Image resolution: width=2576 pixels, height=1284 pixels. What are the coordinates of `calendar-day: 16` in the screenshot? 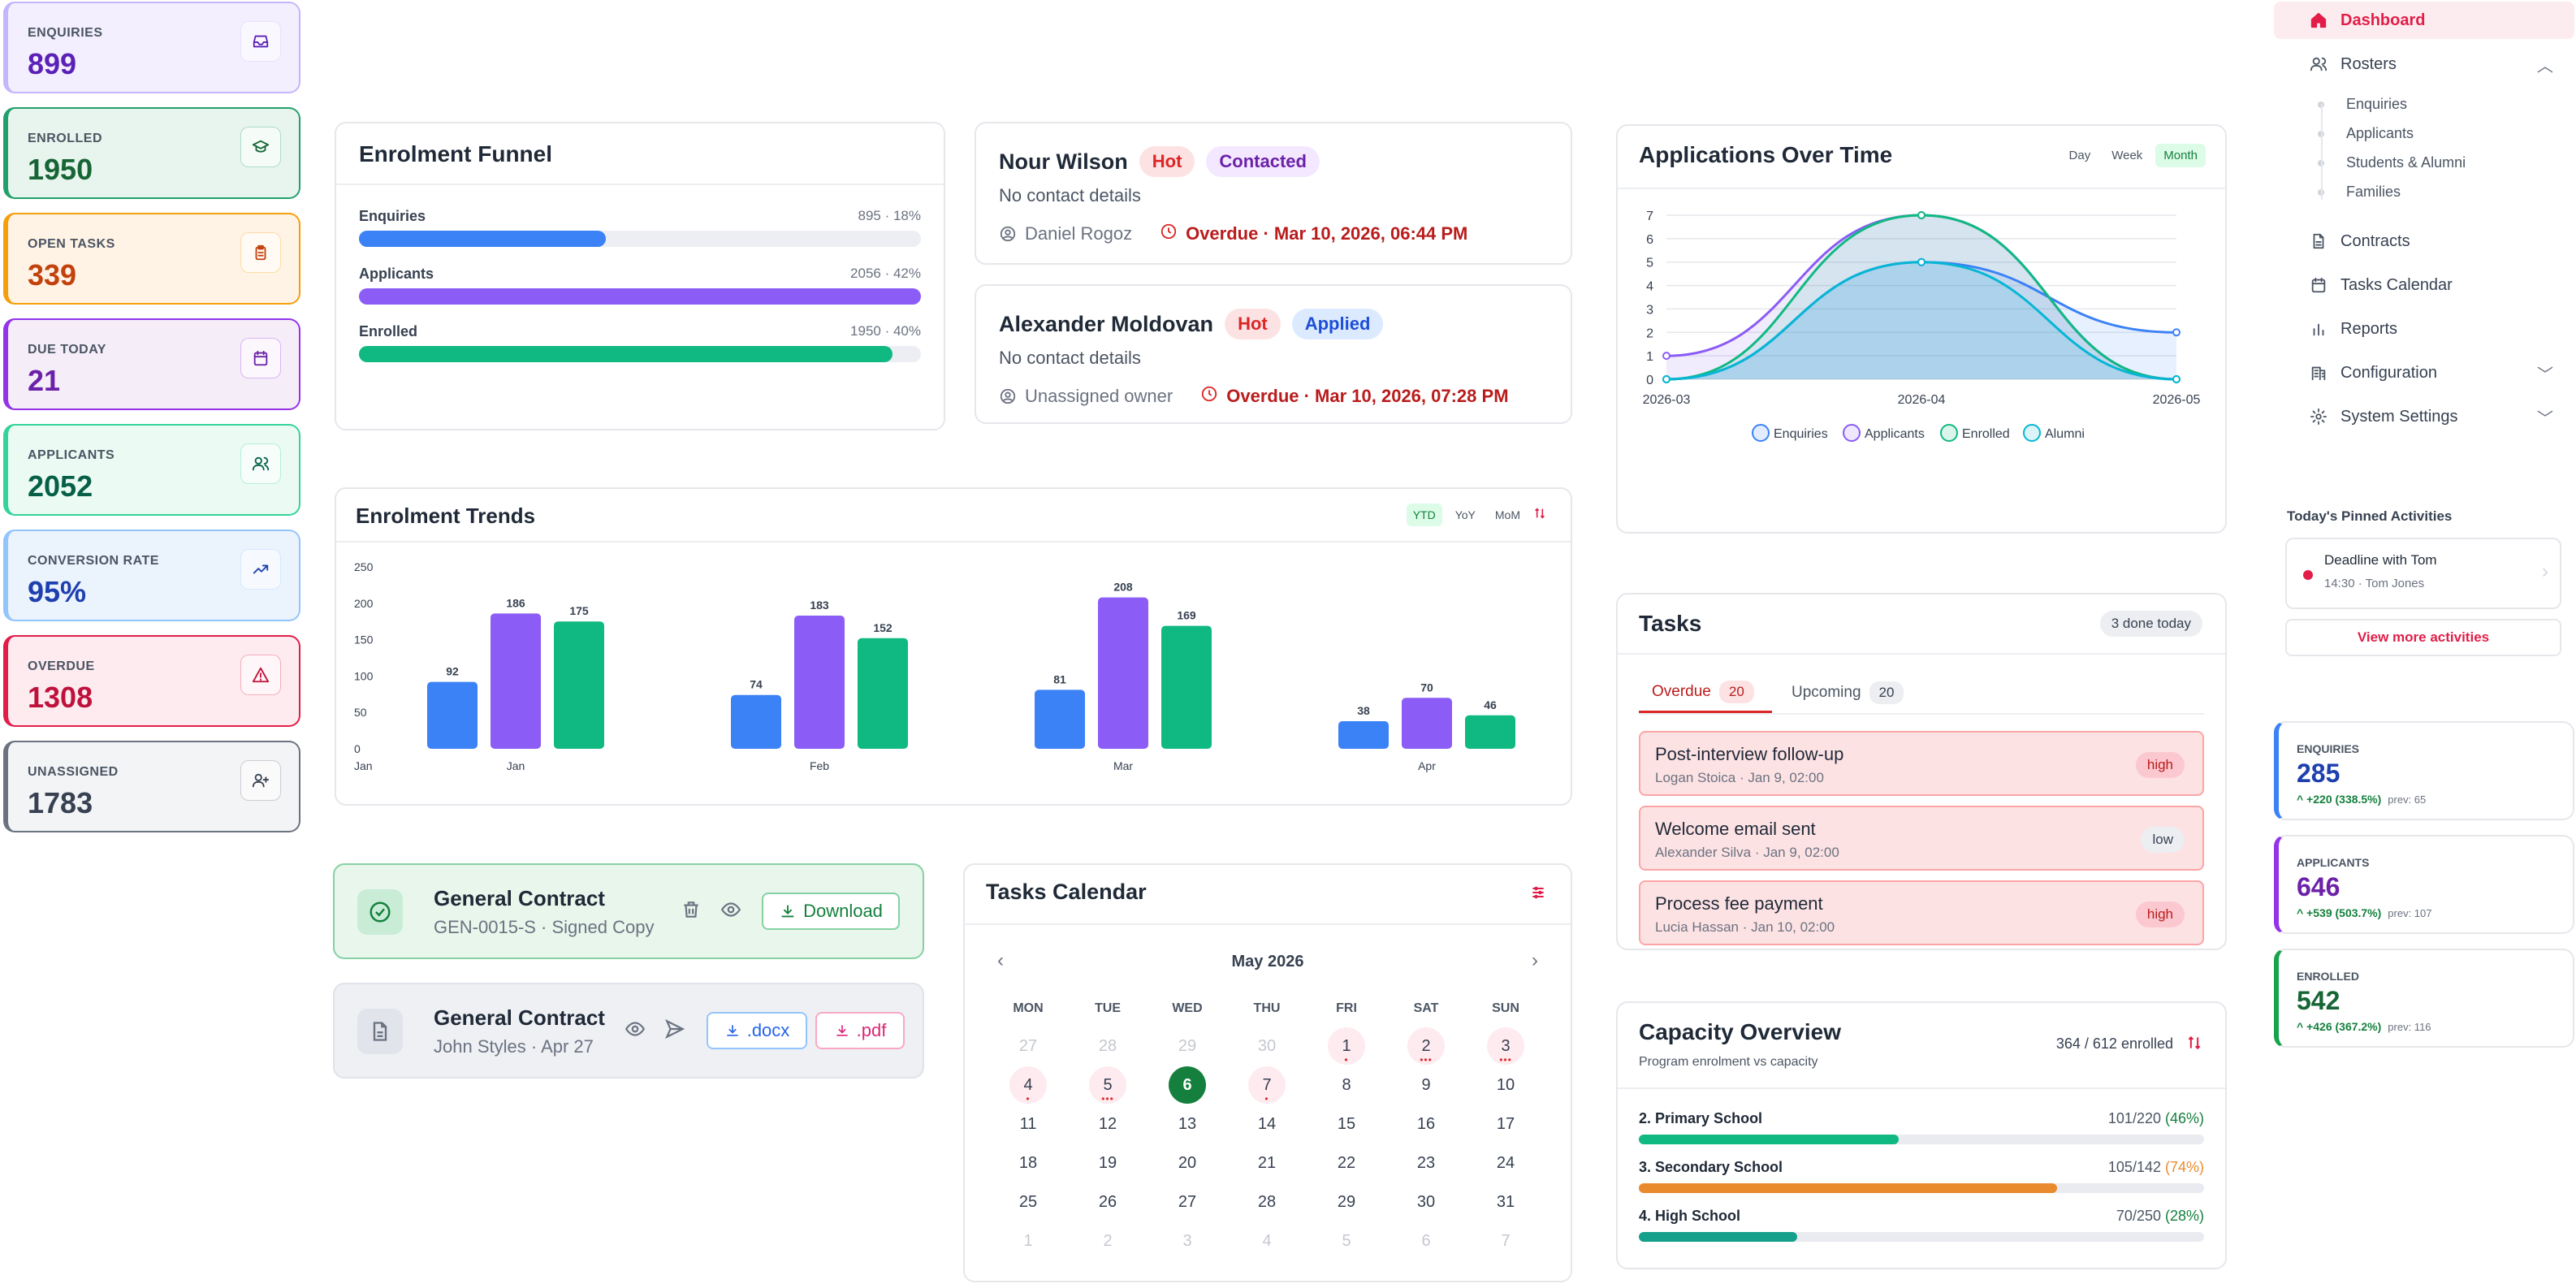 It's located at (1426, 1124).